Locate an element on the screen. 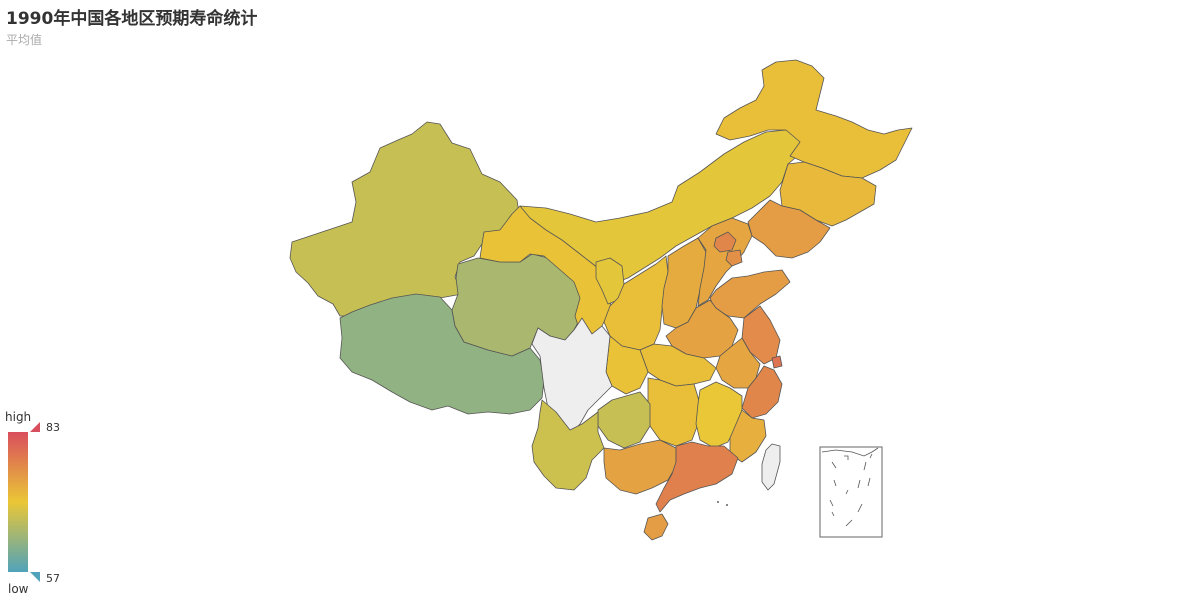  region-guangdong is located at coordinates (697, 477).